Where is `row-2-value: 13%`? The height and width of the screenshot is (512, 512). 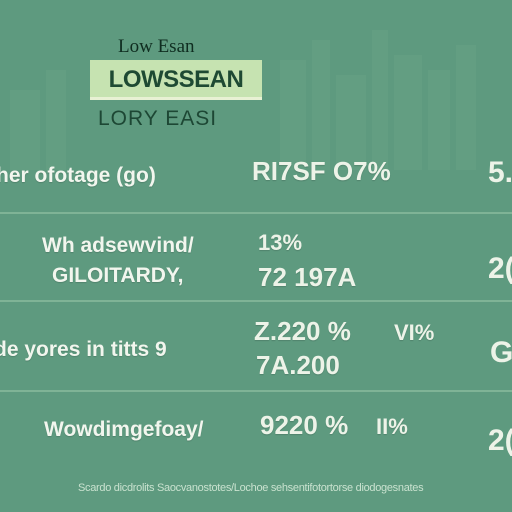
row-2-value: 13% is located at coordinates (280, 242).